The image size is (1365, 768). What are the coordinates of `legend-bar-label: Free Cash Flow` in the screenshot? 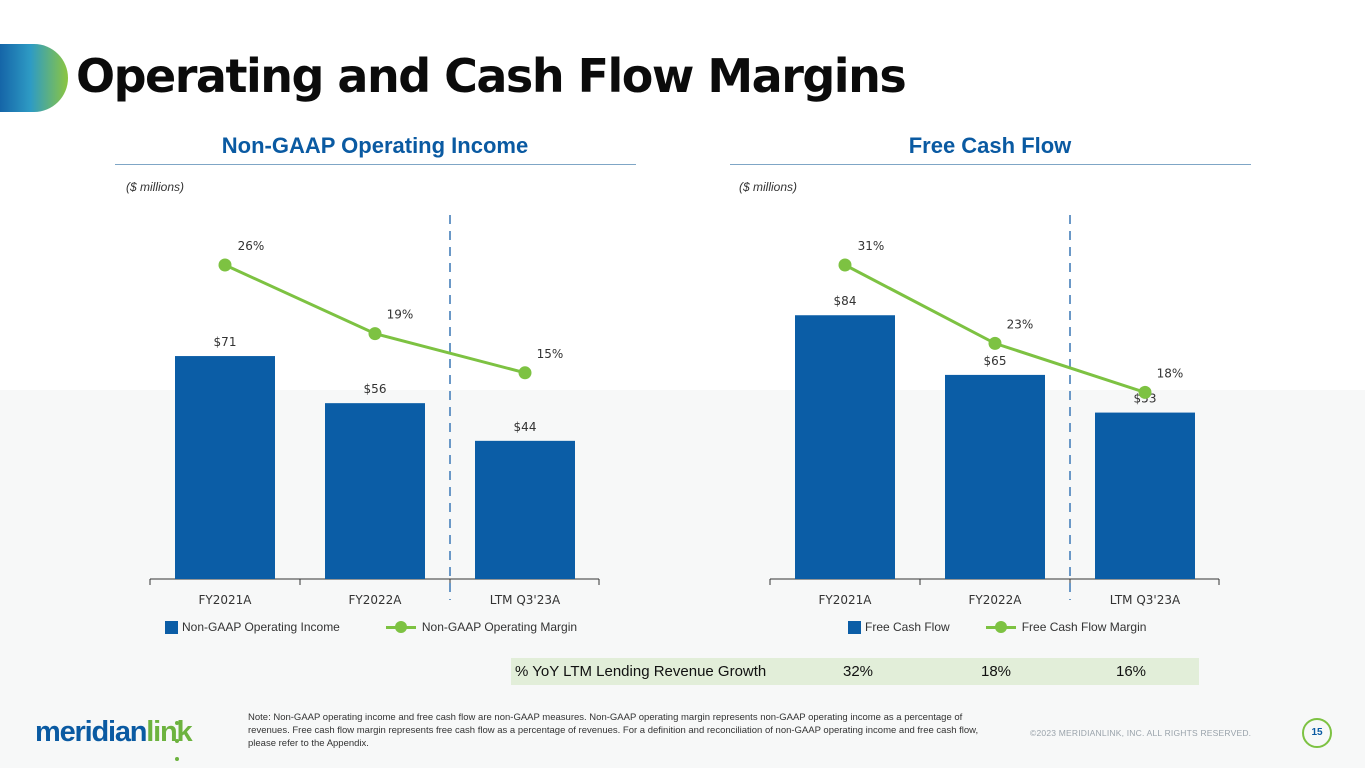 It's located at (907, 627).